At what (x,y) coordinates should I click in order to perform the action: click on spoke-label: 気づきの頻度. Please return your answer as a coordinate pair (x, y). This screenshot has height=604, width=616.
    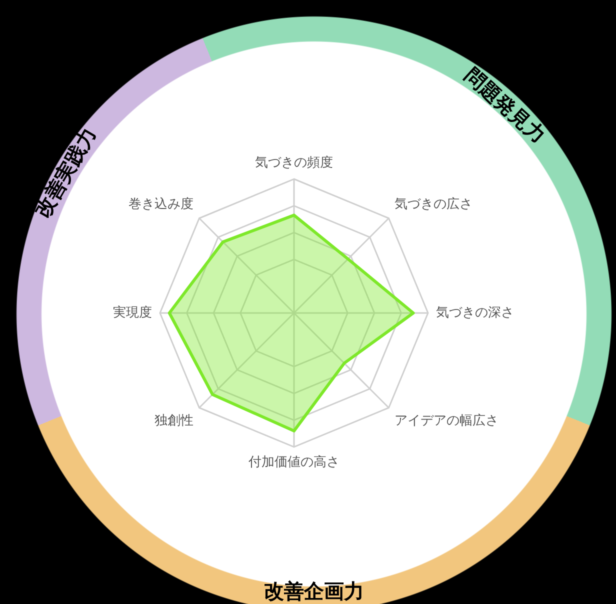
    Looking at the image, I should click on (294, 162).